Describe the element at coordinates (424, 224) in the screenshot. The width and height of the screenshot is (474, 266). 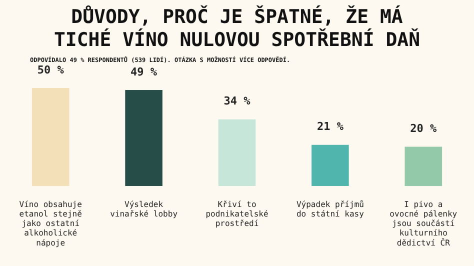
I see `x-tick-label: I pivo a ovocné pálenky jsou součástí kulturního dědictví ČR` at that location.